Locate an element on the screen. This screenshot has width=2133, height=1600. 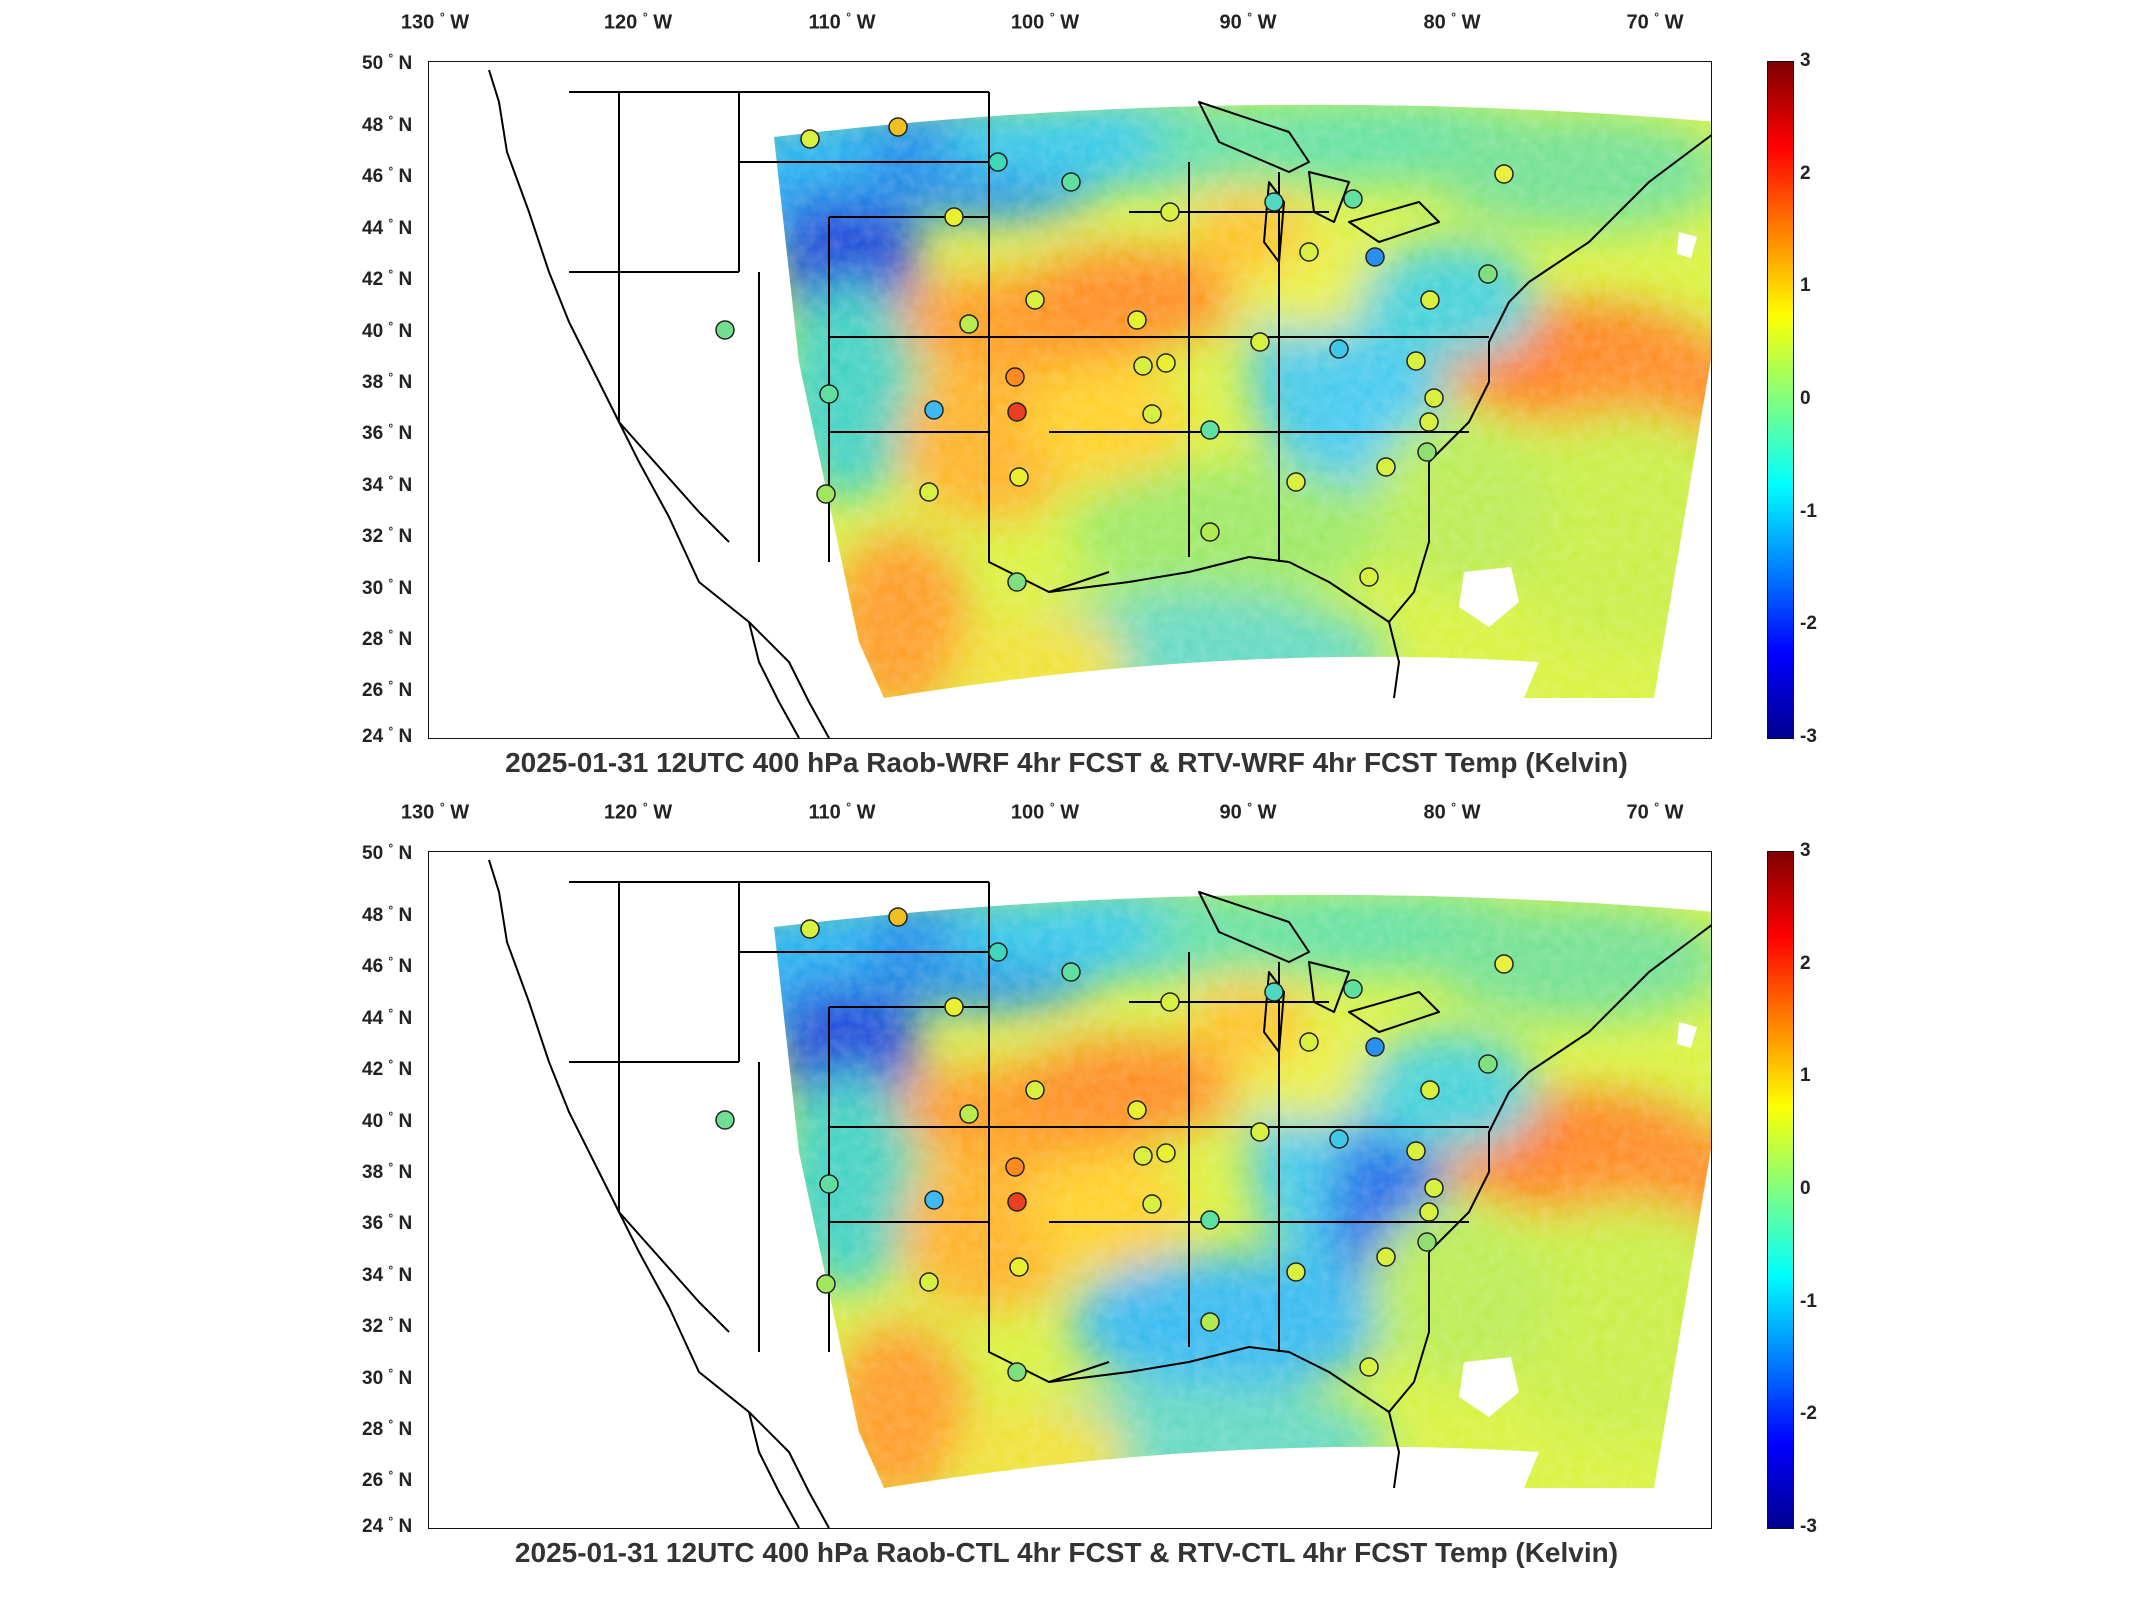
latitude-label: 38 ° N is located at coordinates (387, 381).